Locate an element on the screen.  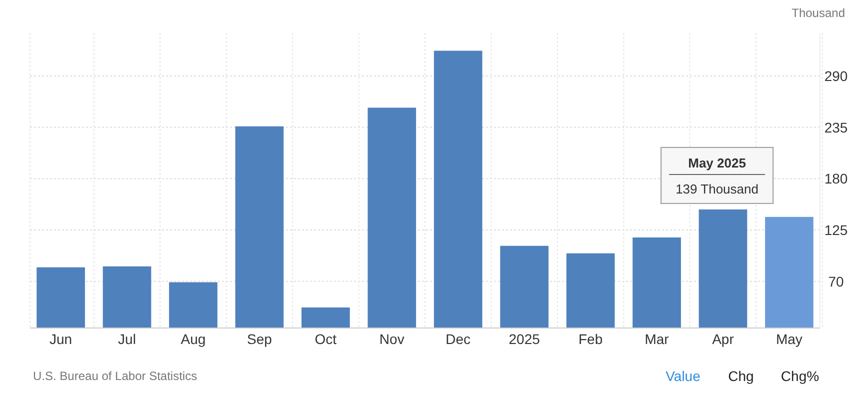
text: U.S. Bureau of Labor Statistics is located at coordinates (115, 376).